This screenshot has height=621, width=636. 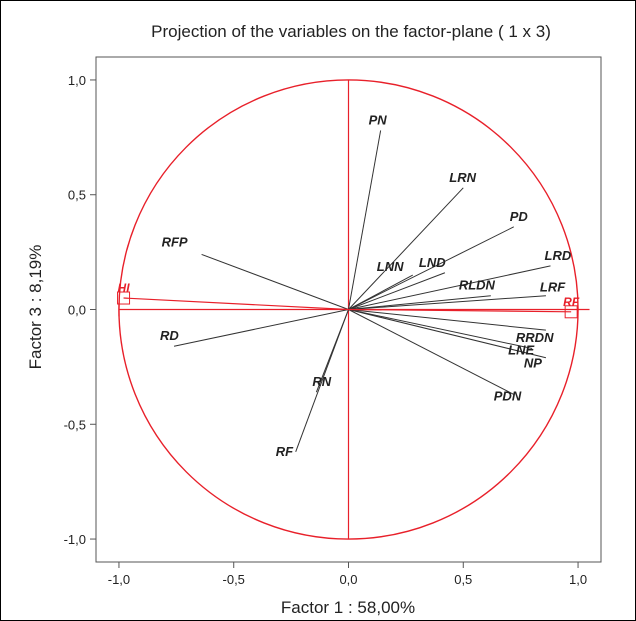 I want to click on supp-vector-hi, so click(x=236, y=304).